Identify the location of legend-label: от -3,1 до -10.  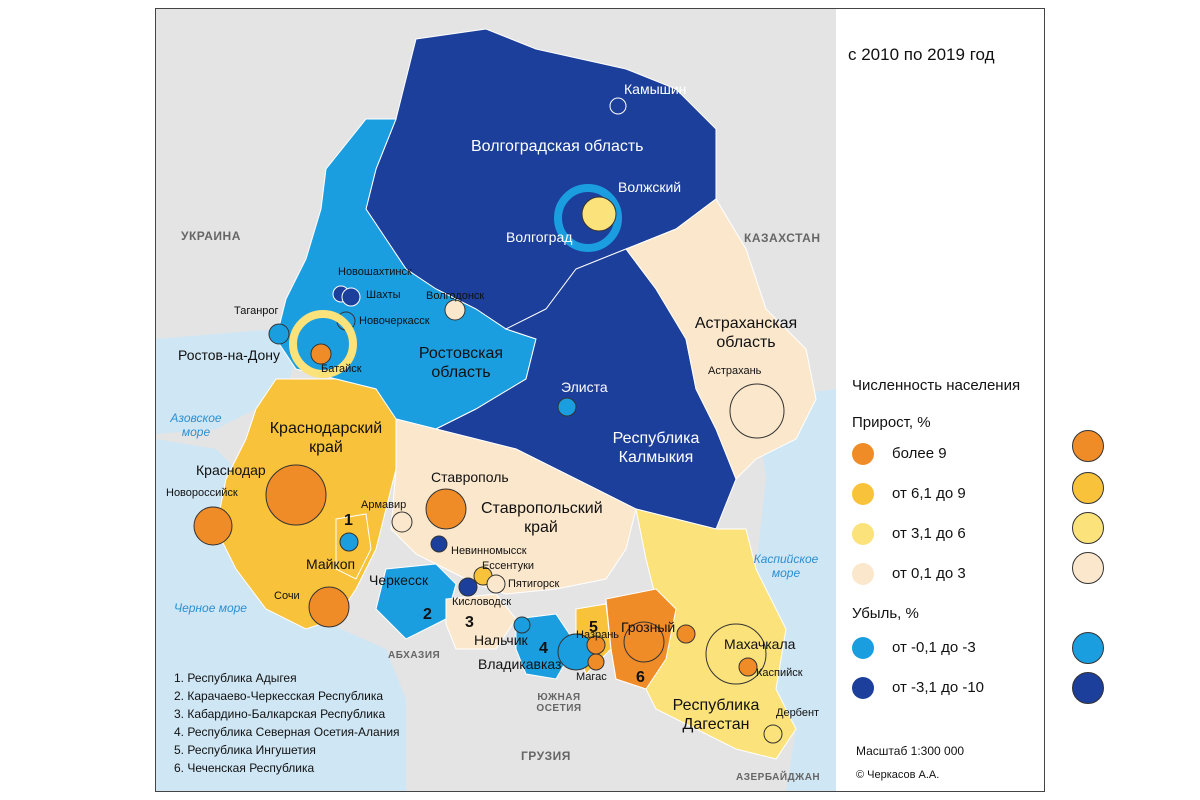
(938, 687).